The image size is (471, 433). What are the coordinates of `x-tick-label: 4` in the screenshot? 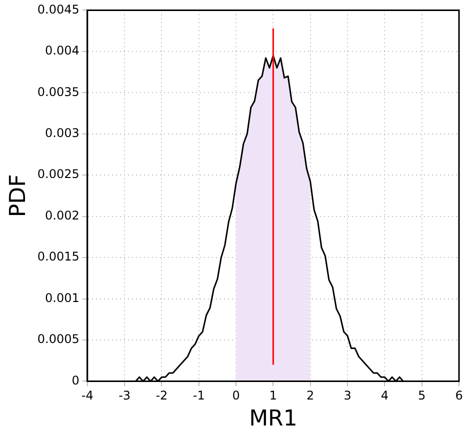 It's located at (384, 395).